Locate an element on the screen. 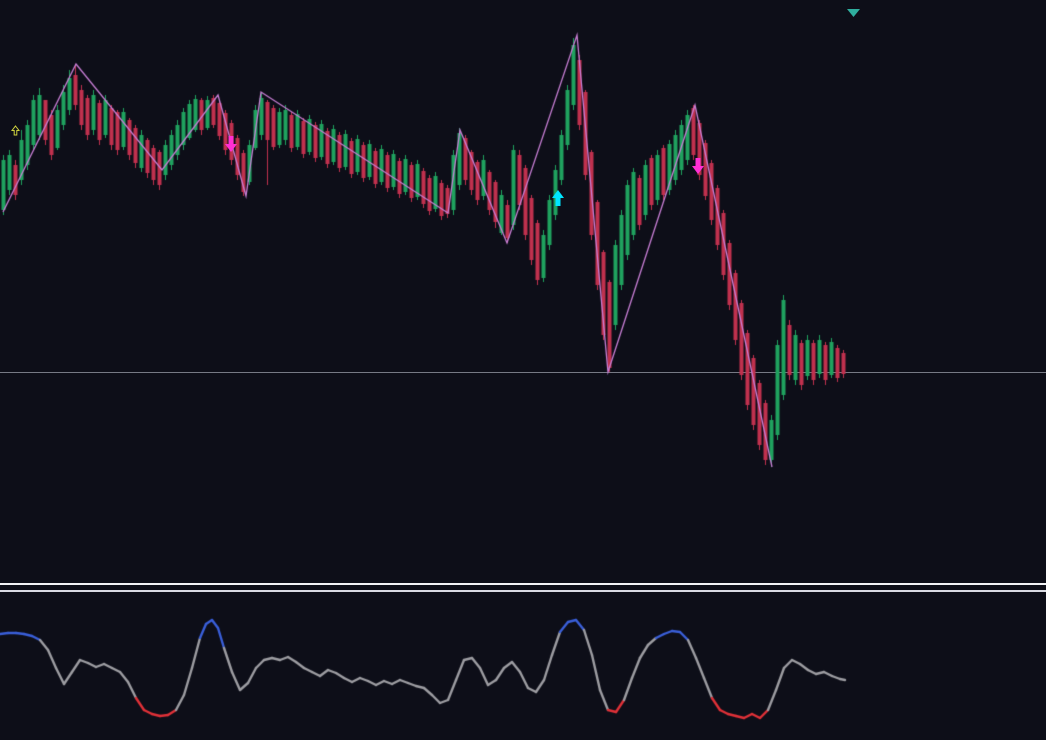  chart-shift-marker-icon is located at coordinates (853, 9).